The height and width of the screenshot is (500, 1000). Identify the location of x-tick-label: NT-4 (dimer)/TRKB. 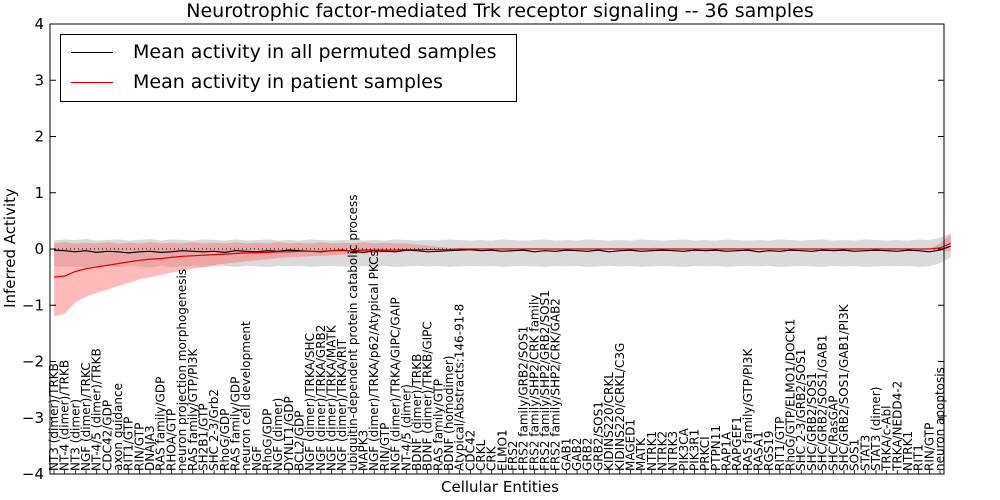
(65, 415).